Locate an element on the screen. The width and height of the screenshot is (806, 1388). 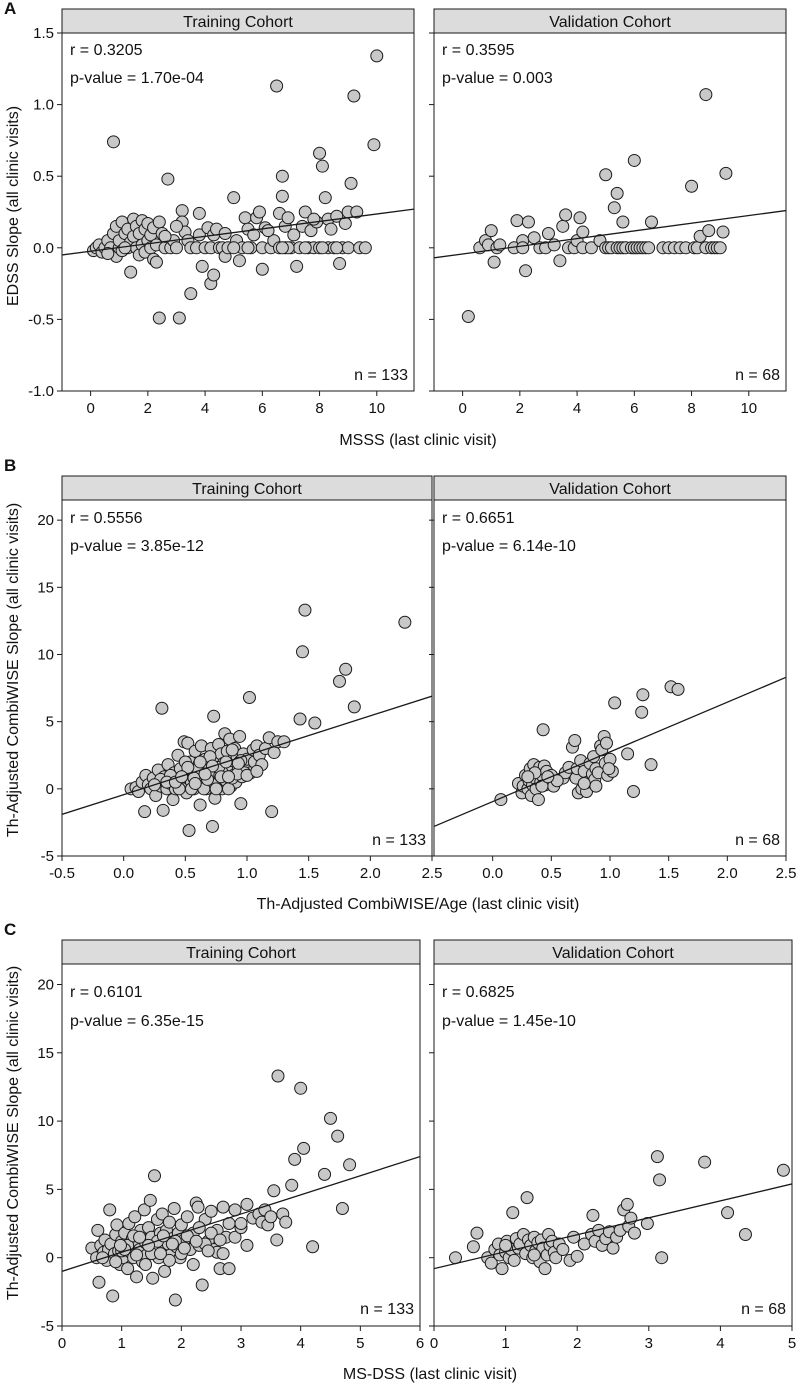
x-axis-label-c: MS-DSS (last clinic visit) is located at coordinates (430, 1374).